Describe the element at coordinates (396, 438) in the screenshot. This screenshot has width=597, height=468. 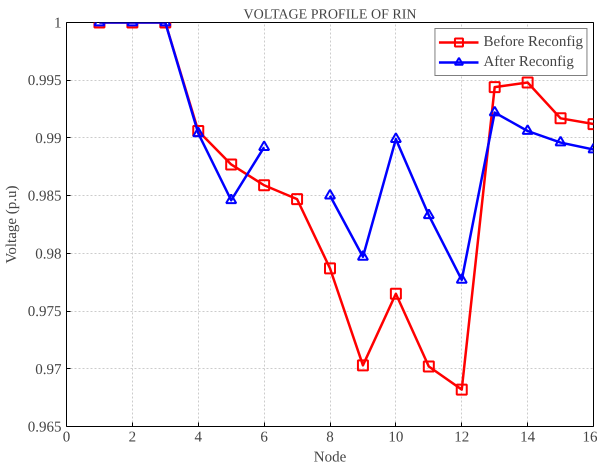
I see `x-tick-label: 10` at that location.